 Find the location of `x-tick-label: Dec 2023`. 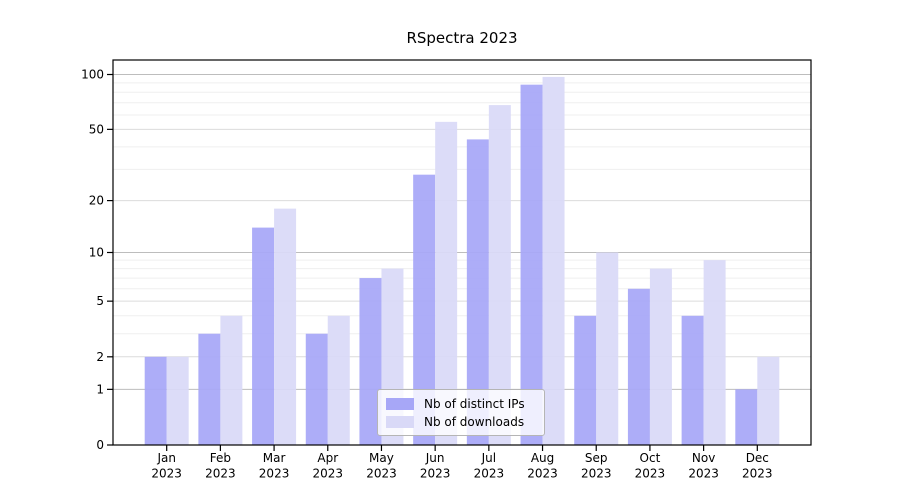

x-tick-label: Dec 2023 is located at coordinates (757, 466).